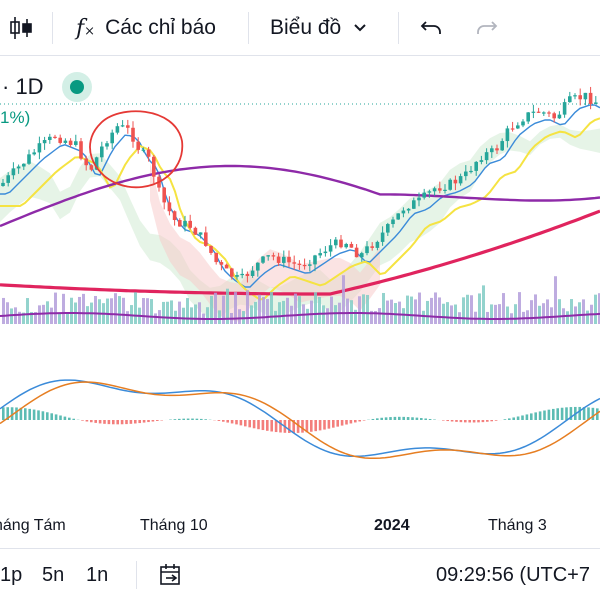  I want to click on go-to-date-icon, so click(171, 575).